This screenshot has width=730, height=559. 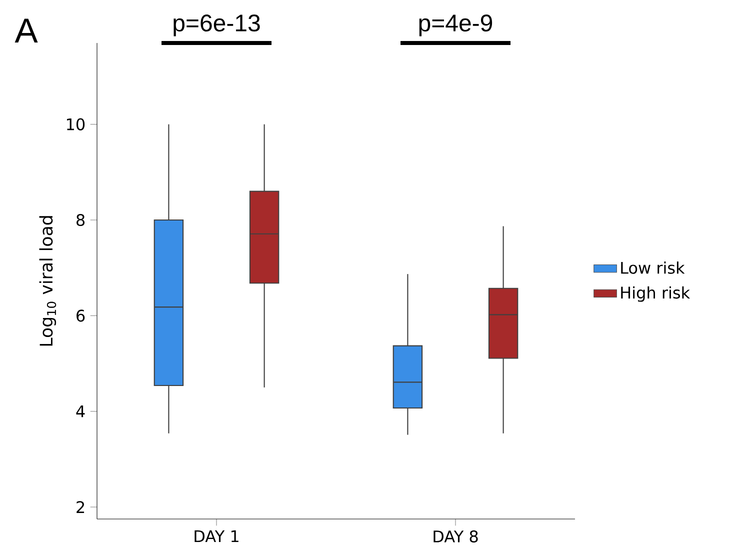 I want to click on y-tick-label: 4, so click(x=80, y=412).